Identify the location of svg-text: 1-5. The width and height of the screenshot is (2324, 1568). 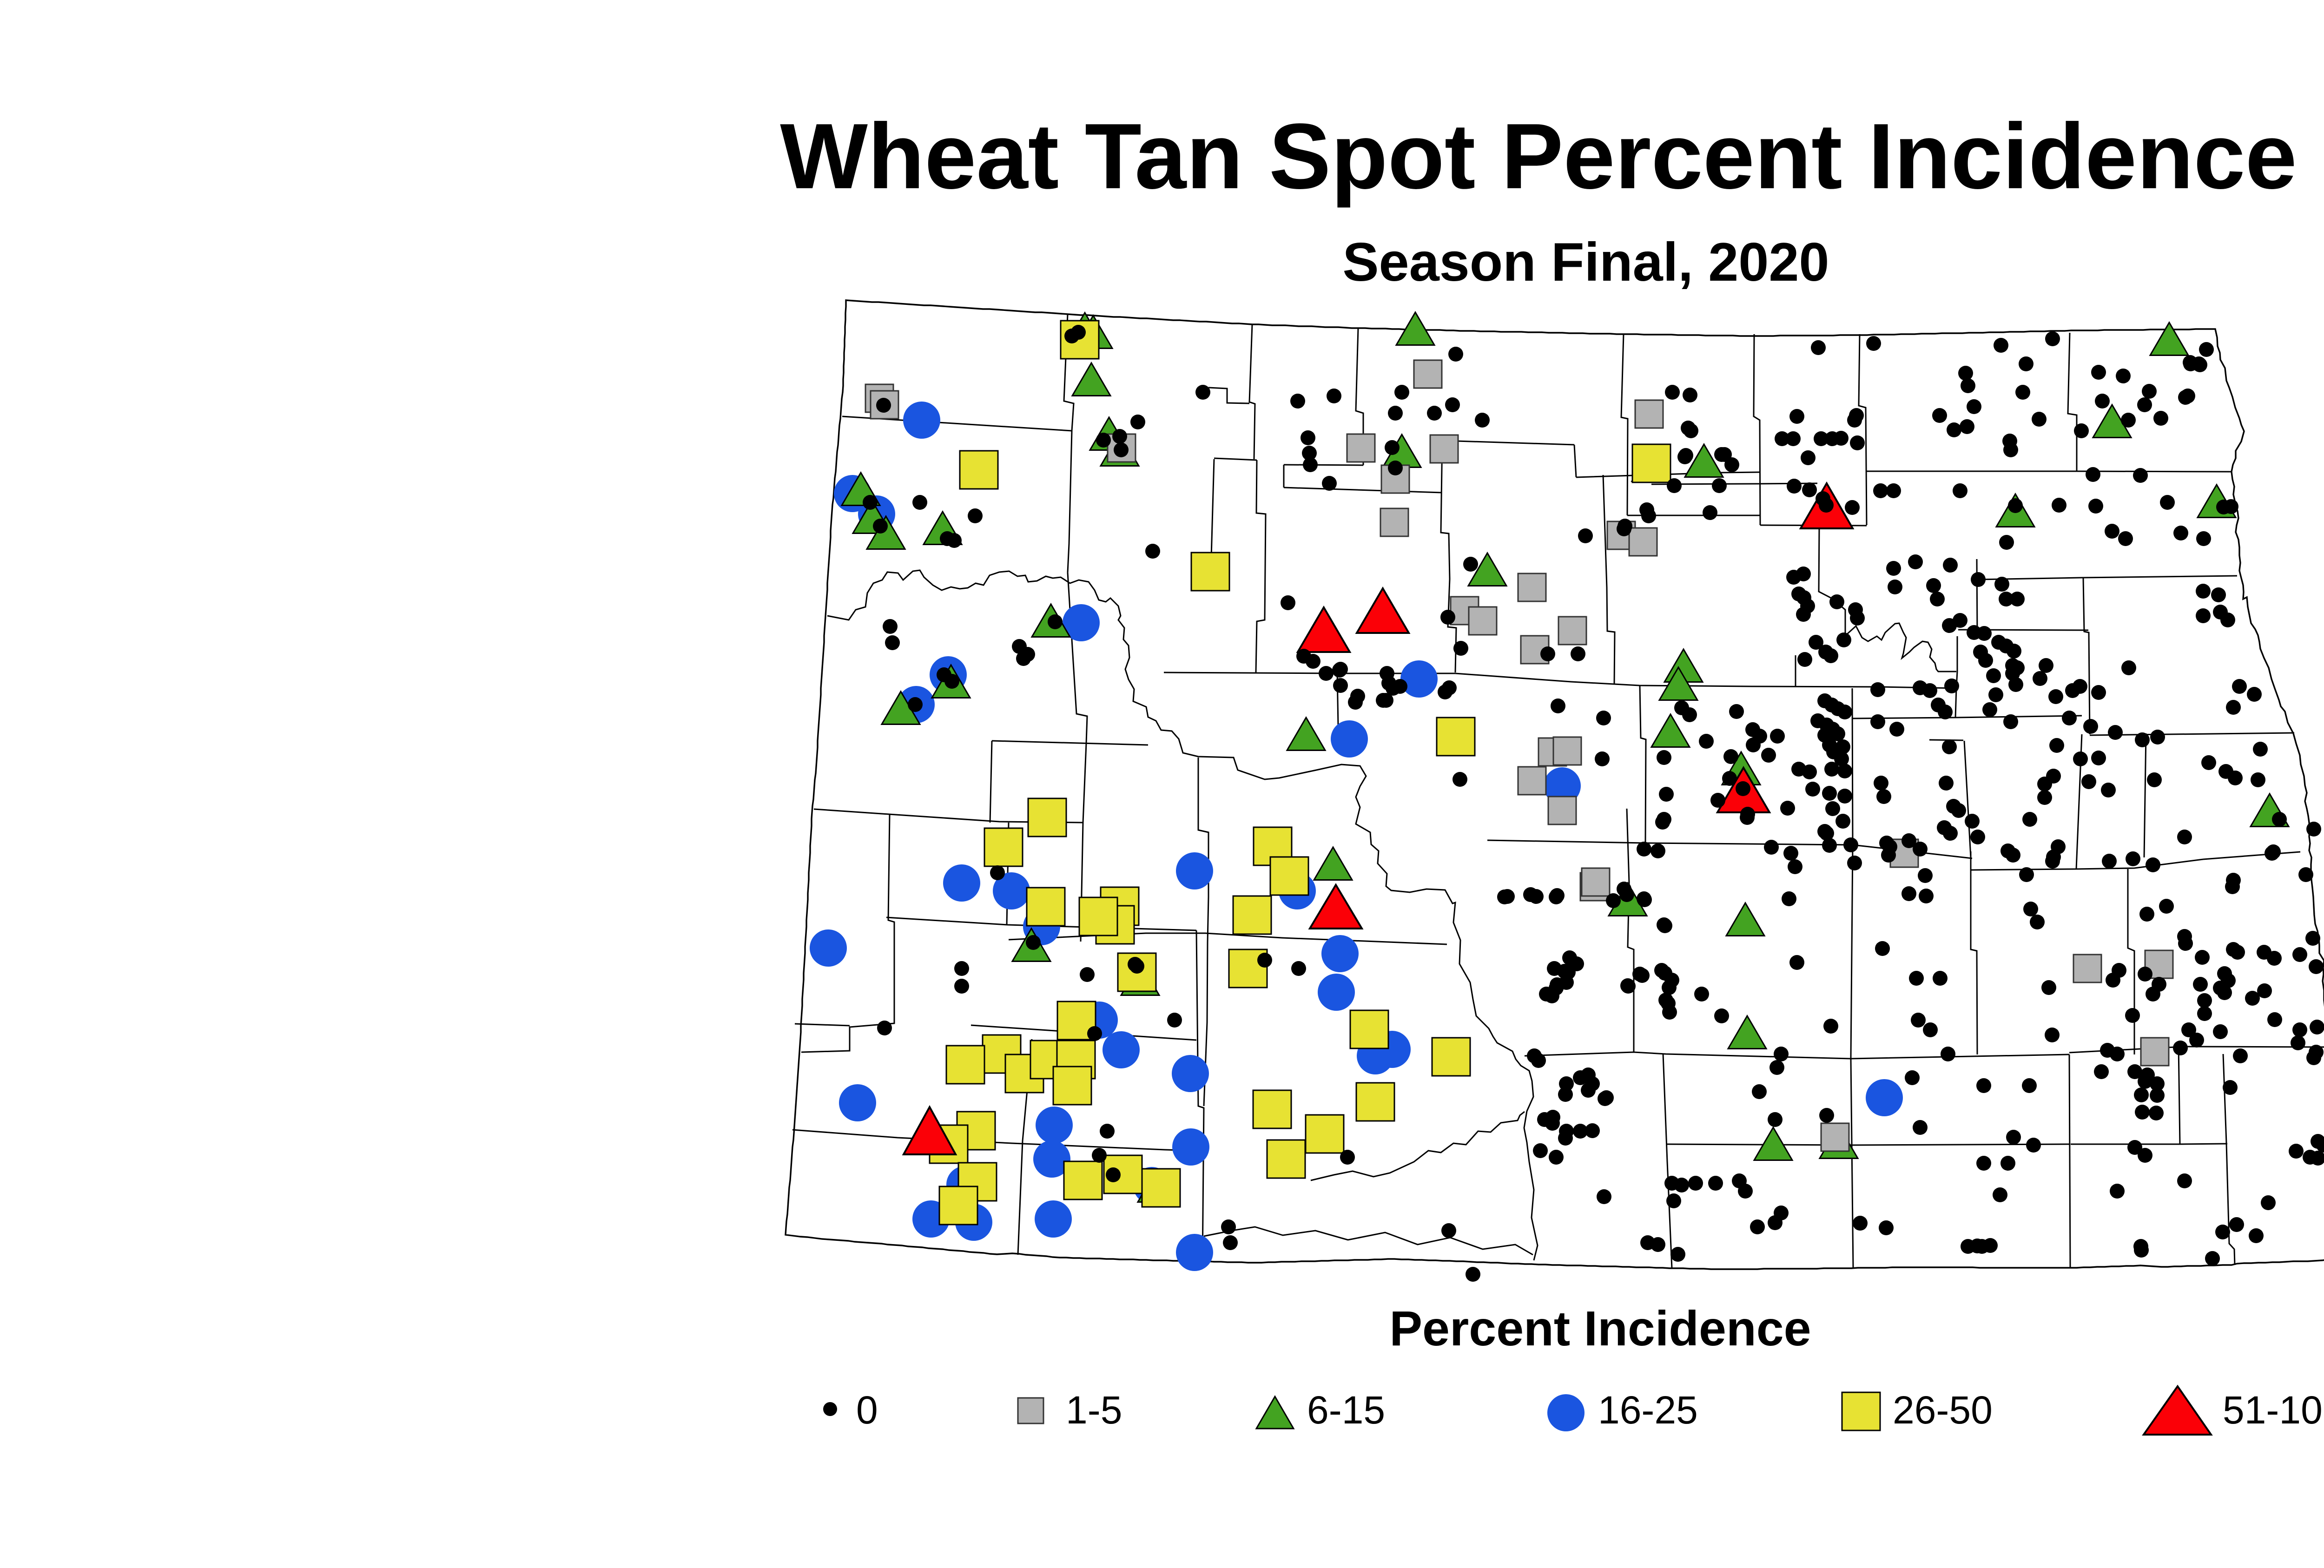
(1094, 1410).